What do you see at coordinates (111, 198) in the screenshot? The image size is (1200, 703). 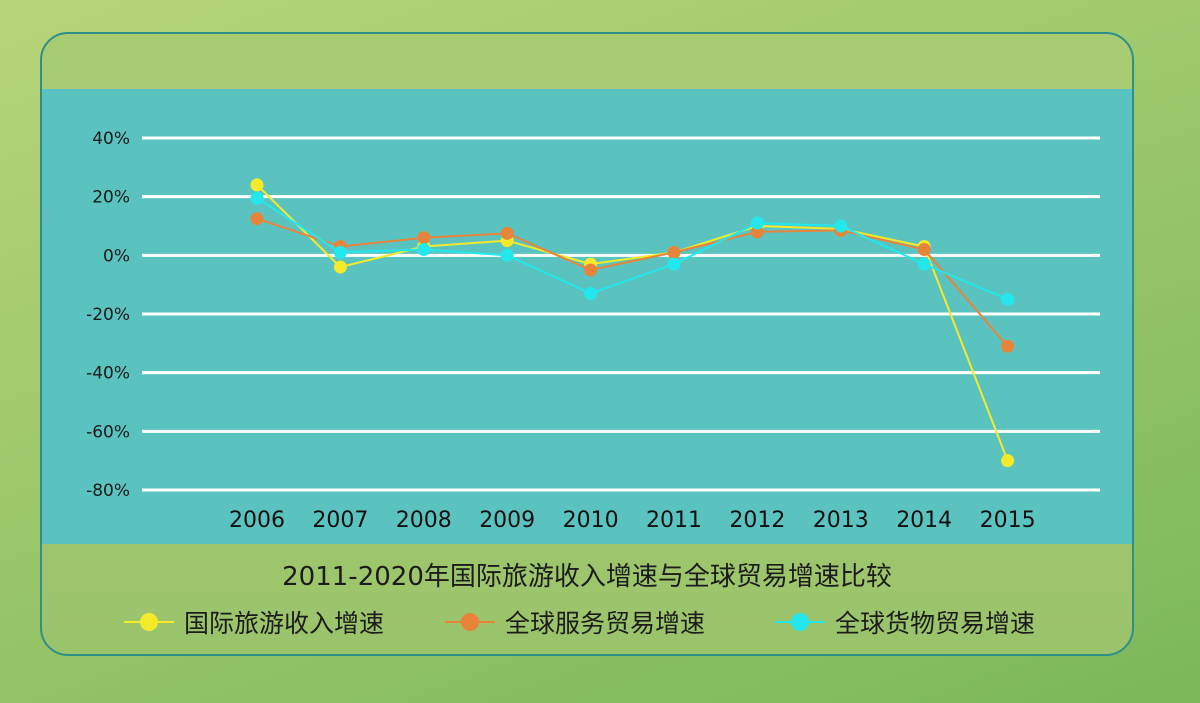 I see `y-tick-label: 20%` at bounding box center [111, 198].